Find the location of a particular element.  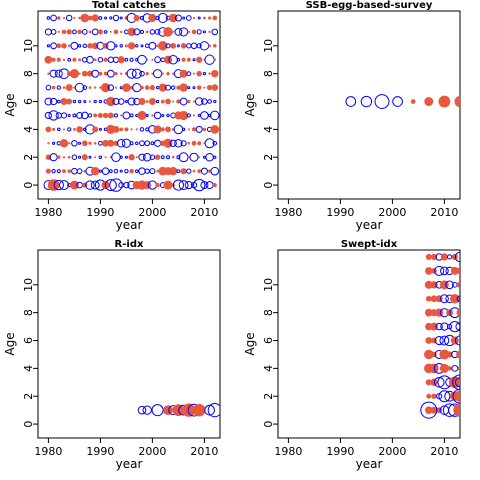

y-tick-label: 0 is located at coordinates (28, 424).